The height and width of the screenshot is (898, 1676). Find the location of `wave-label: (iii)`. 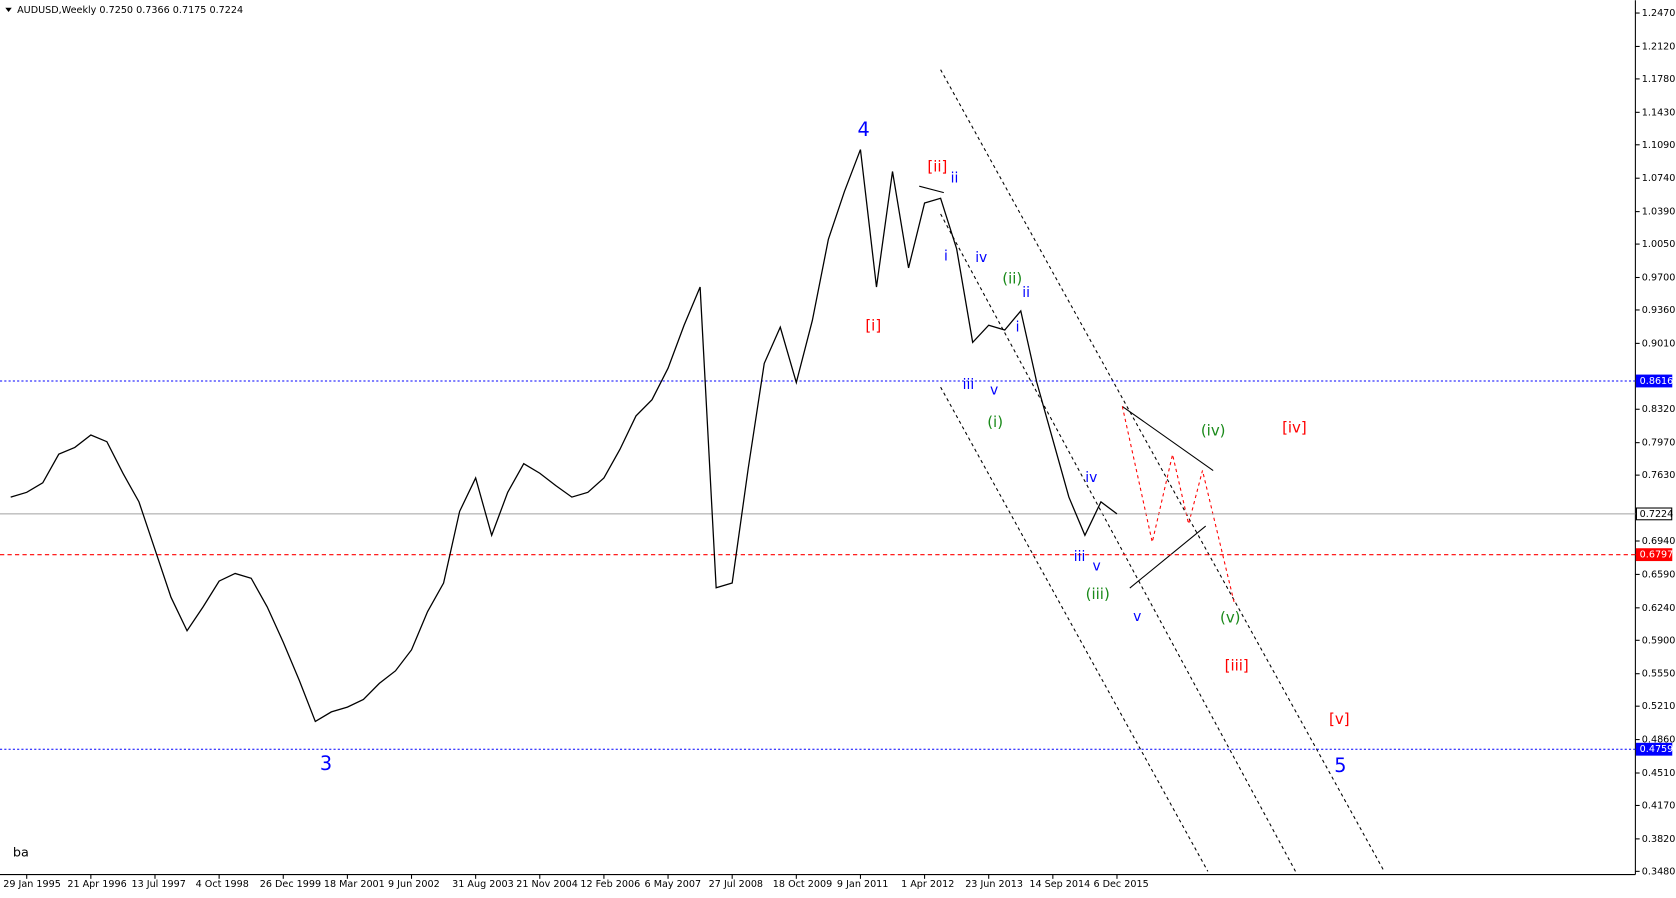

wave-label: (iii) is located at coordinates (1098, 594).